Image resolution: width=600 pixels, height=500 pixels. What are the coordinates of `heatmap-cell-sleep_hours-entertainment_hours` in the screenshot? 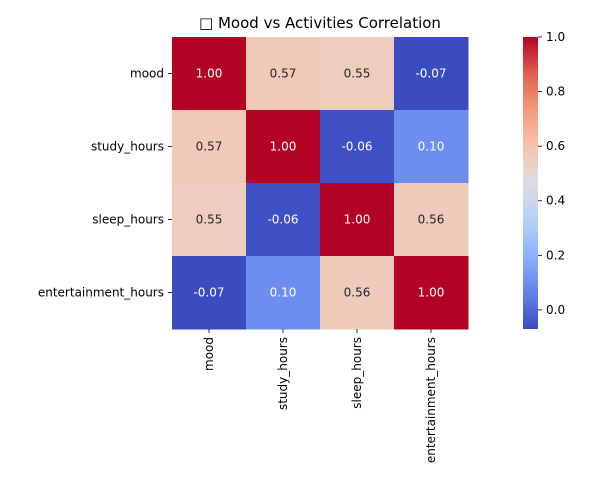 It's located at (431, 220).